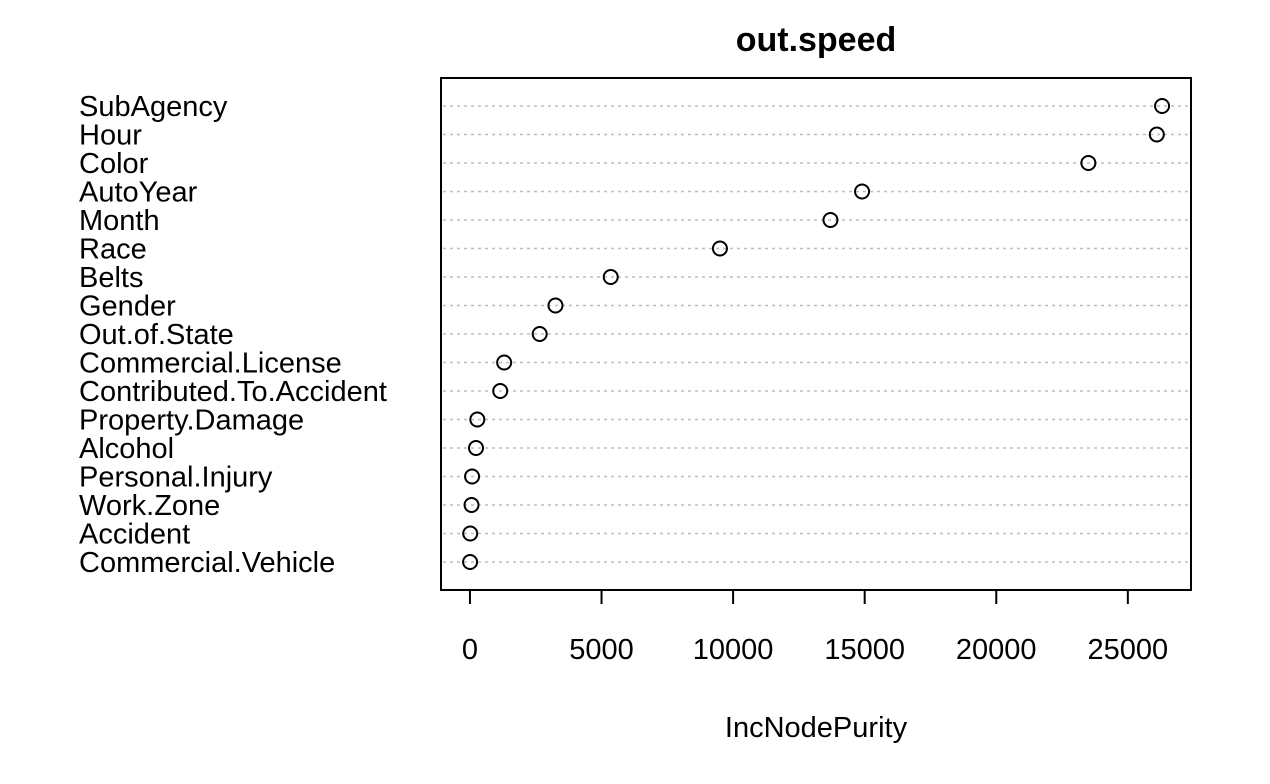  What do you see at coordinates (153, 107) in the screenshot?
I see `category-label: SubAgency` at bounding box center [153, 107].